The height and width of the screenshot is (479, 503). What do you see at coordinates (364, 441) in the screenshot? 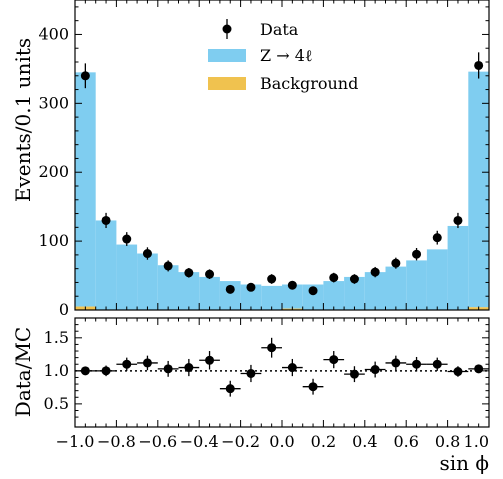
I see `x-tick-label: 0.4` at bounding box center [364, 441].